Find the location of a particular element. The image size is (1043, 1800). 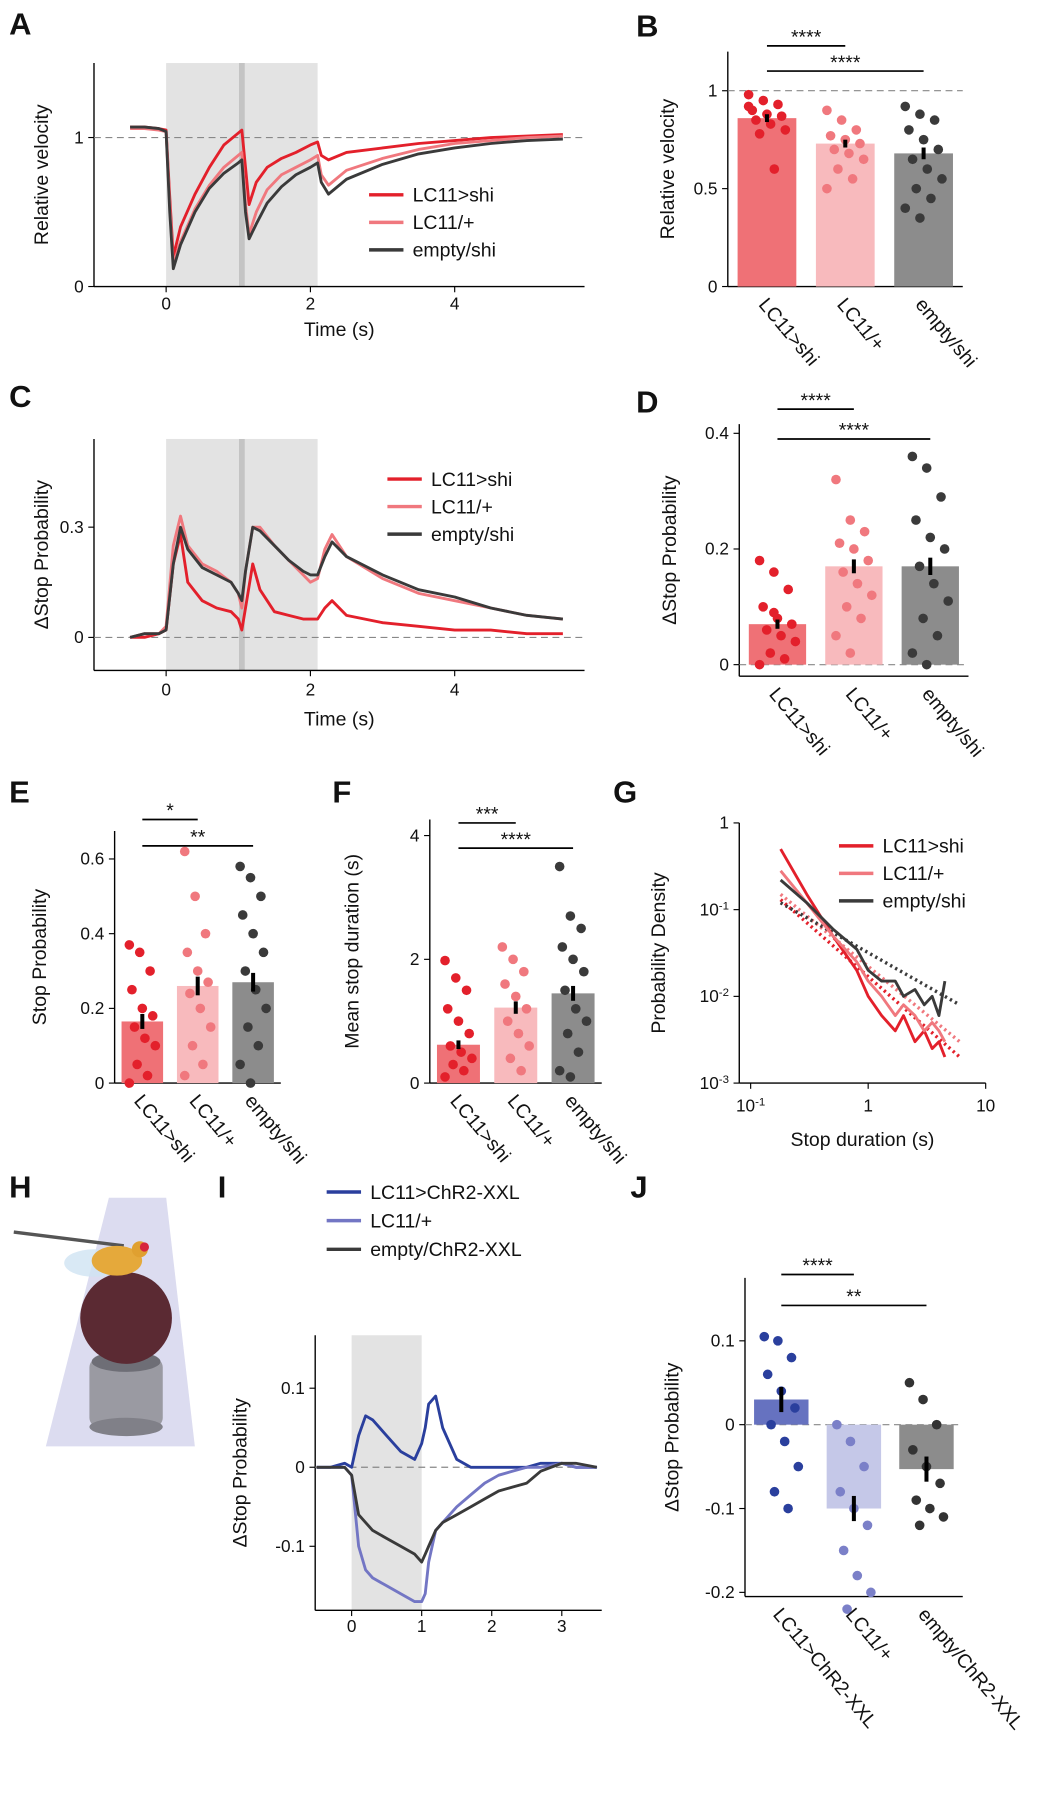

panel-letter: C is located at coordinates (20, 396).